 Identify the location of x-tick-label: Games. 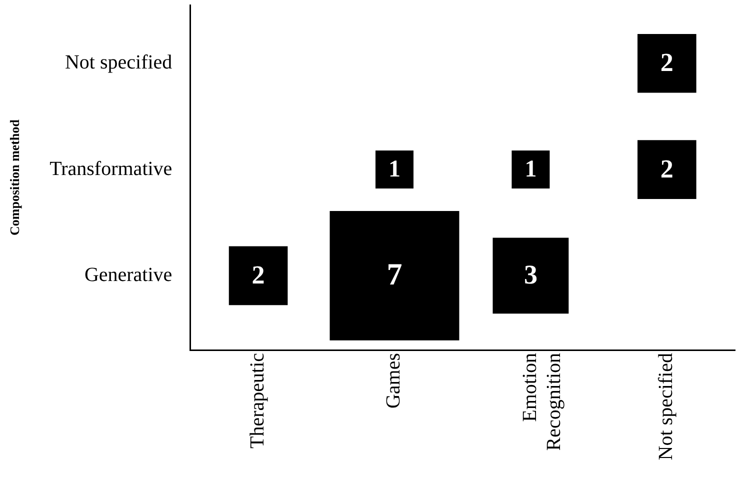
(393, 380).